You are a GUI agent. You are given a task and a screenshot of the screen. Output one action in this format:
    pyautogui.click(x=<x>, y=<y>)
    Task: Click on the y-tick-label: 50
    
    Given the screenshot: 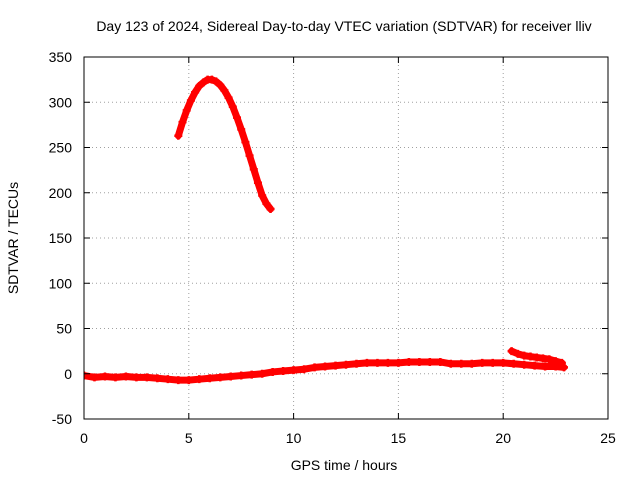 What is the action you would take?
    pyautogui.click(x=64, y=329)
    